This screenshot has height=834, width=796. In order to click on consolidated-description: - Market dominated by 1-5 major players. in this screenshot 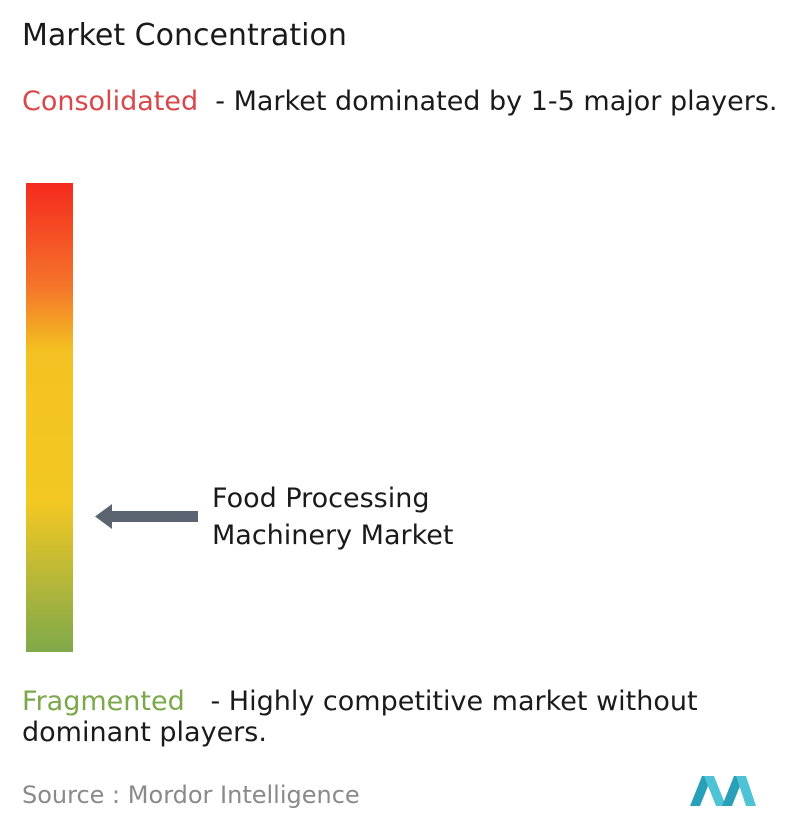, I will do `click(496, 101)`.